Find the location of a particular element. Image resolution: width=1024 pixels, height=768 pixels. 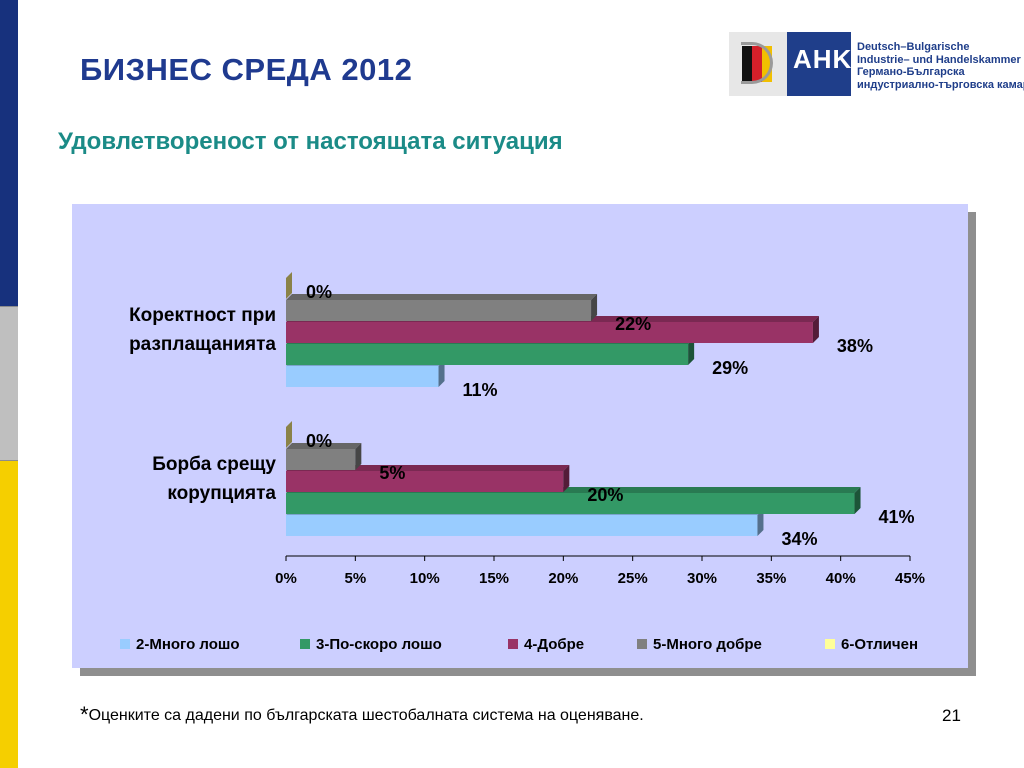

slide-subtitle: Удовлетвореност от настоящата ситуация is located at coordinates (310, 141).